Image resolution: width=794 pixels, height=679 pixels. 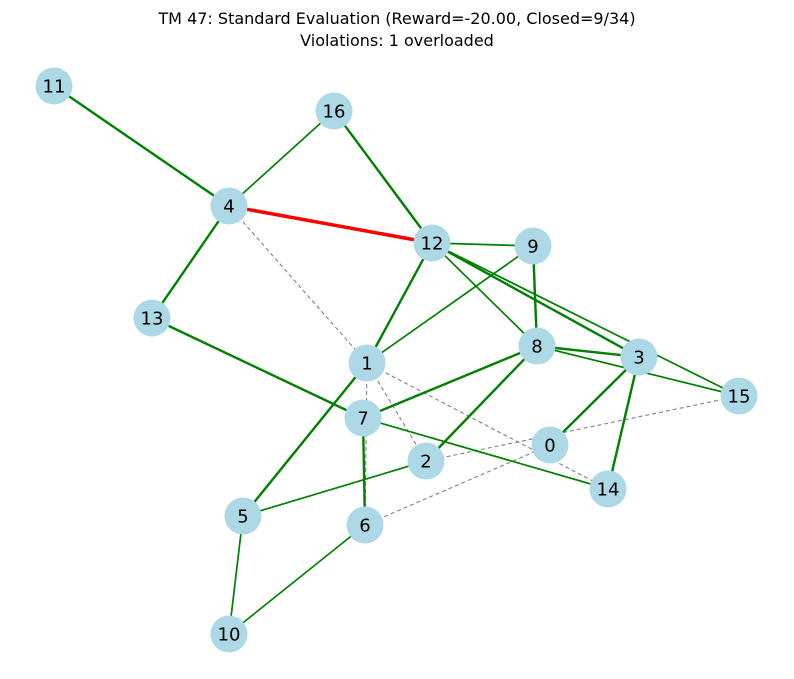 I want to click on node-7: 7, so click(x=363, y=418).